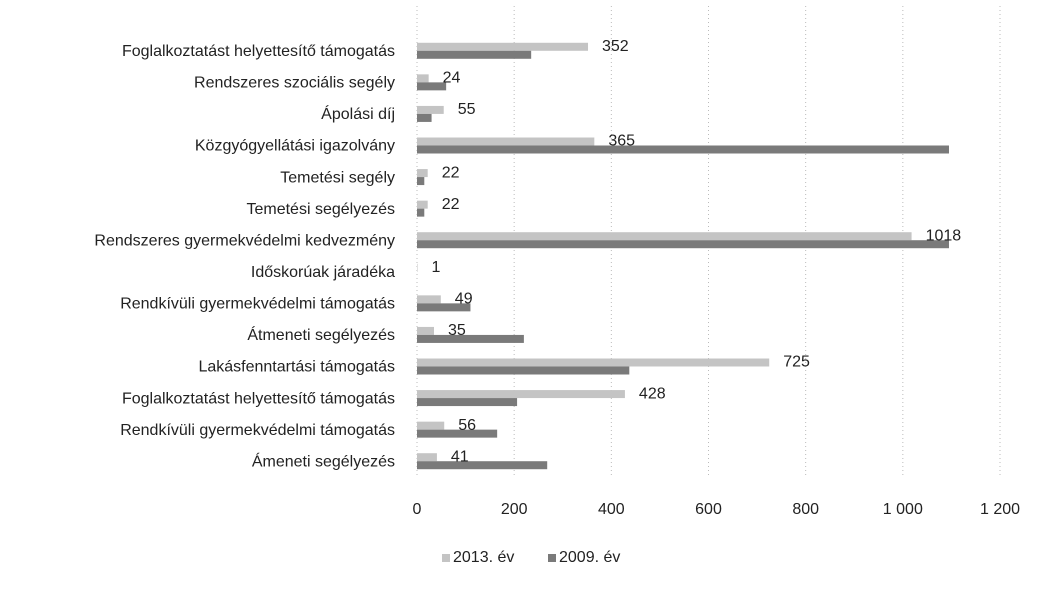  What do you see at coordinates (483, 557) in the screenshot?
I see `legend-label: 2013. év` at bounding box center [483, 557].